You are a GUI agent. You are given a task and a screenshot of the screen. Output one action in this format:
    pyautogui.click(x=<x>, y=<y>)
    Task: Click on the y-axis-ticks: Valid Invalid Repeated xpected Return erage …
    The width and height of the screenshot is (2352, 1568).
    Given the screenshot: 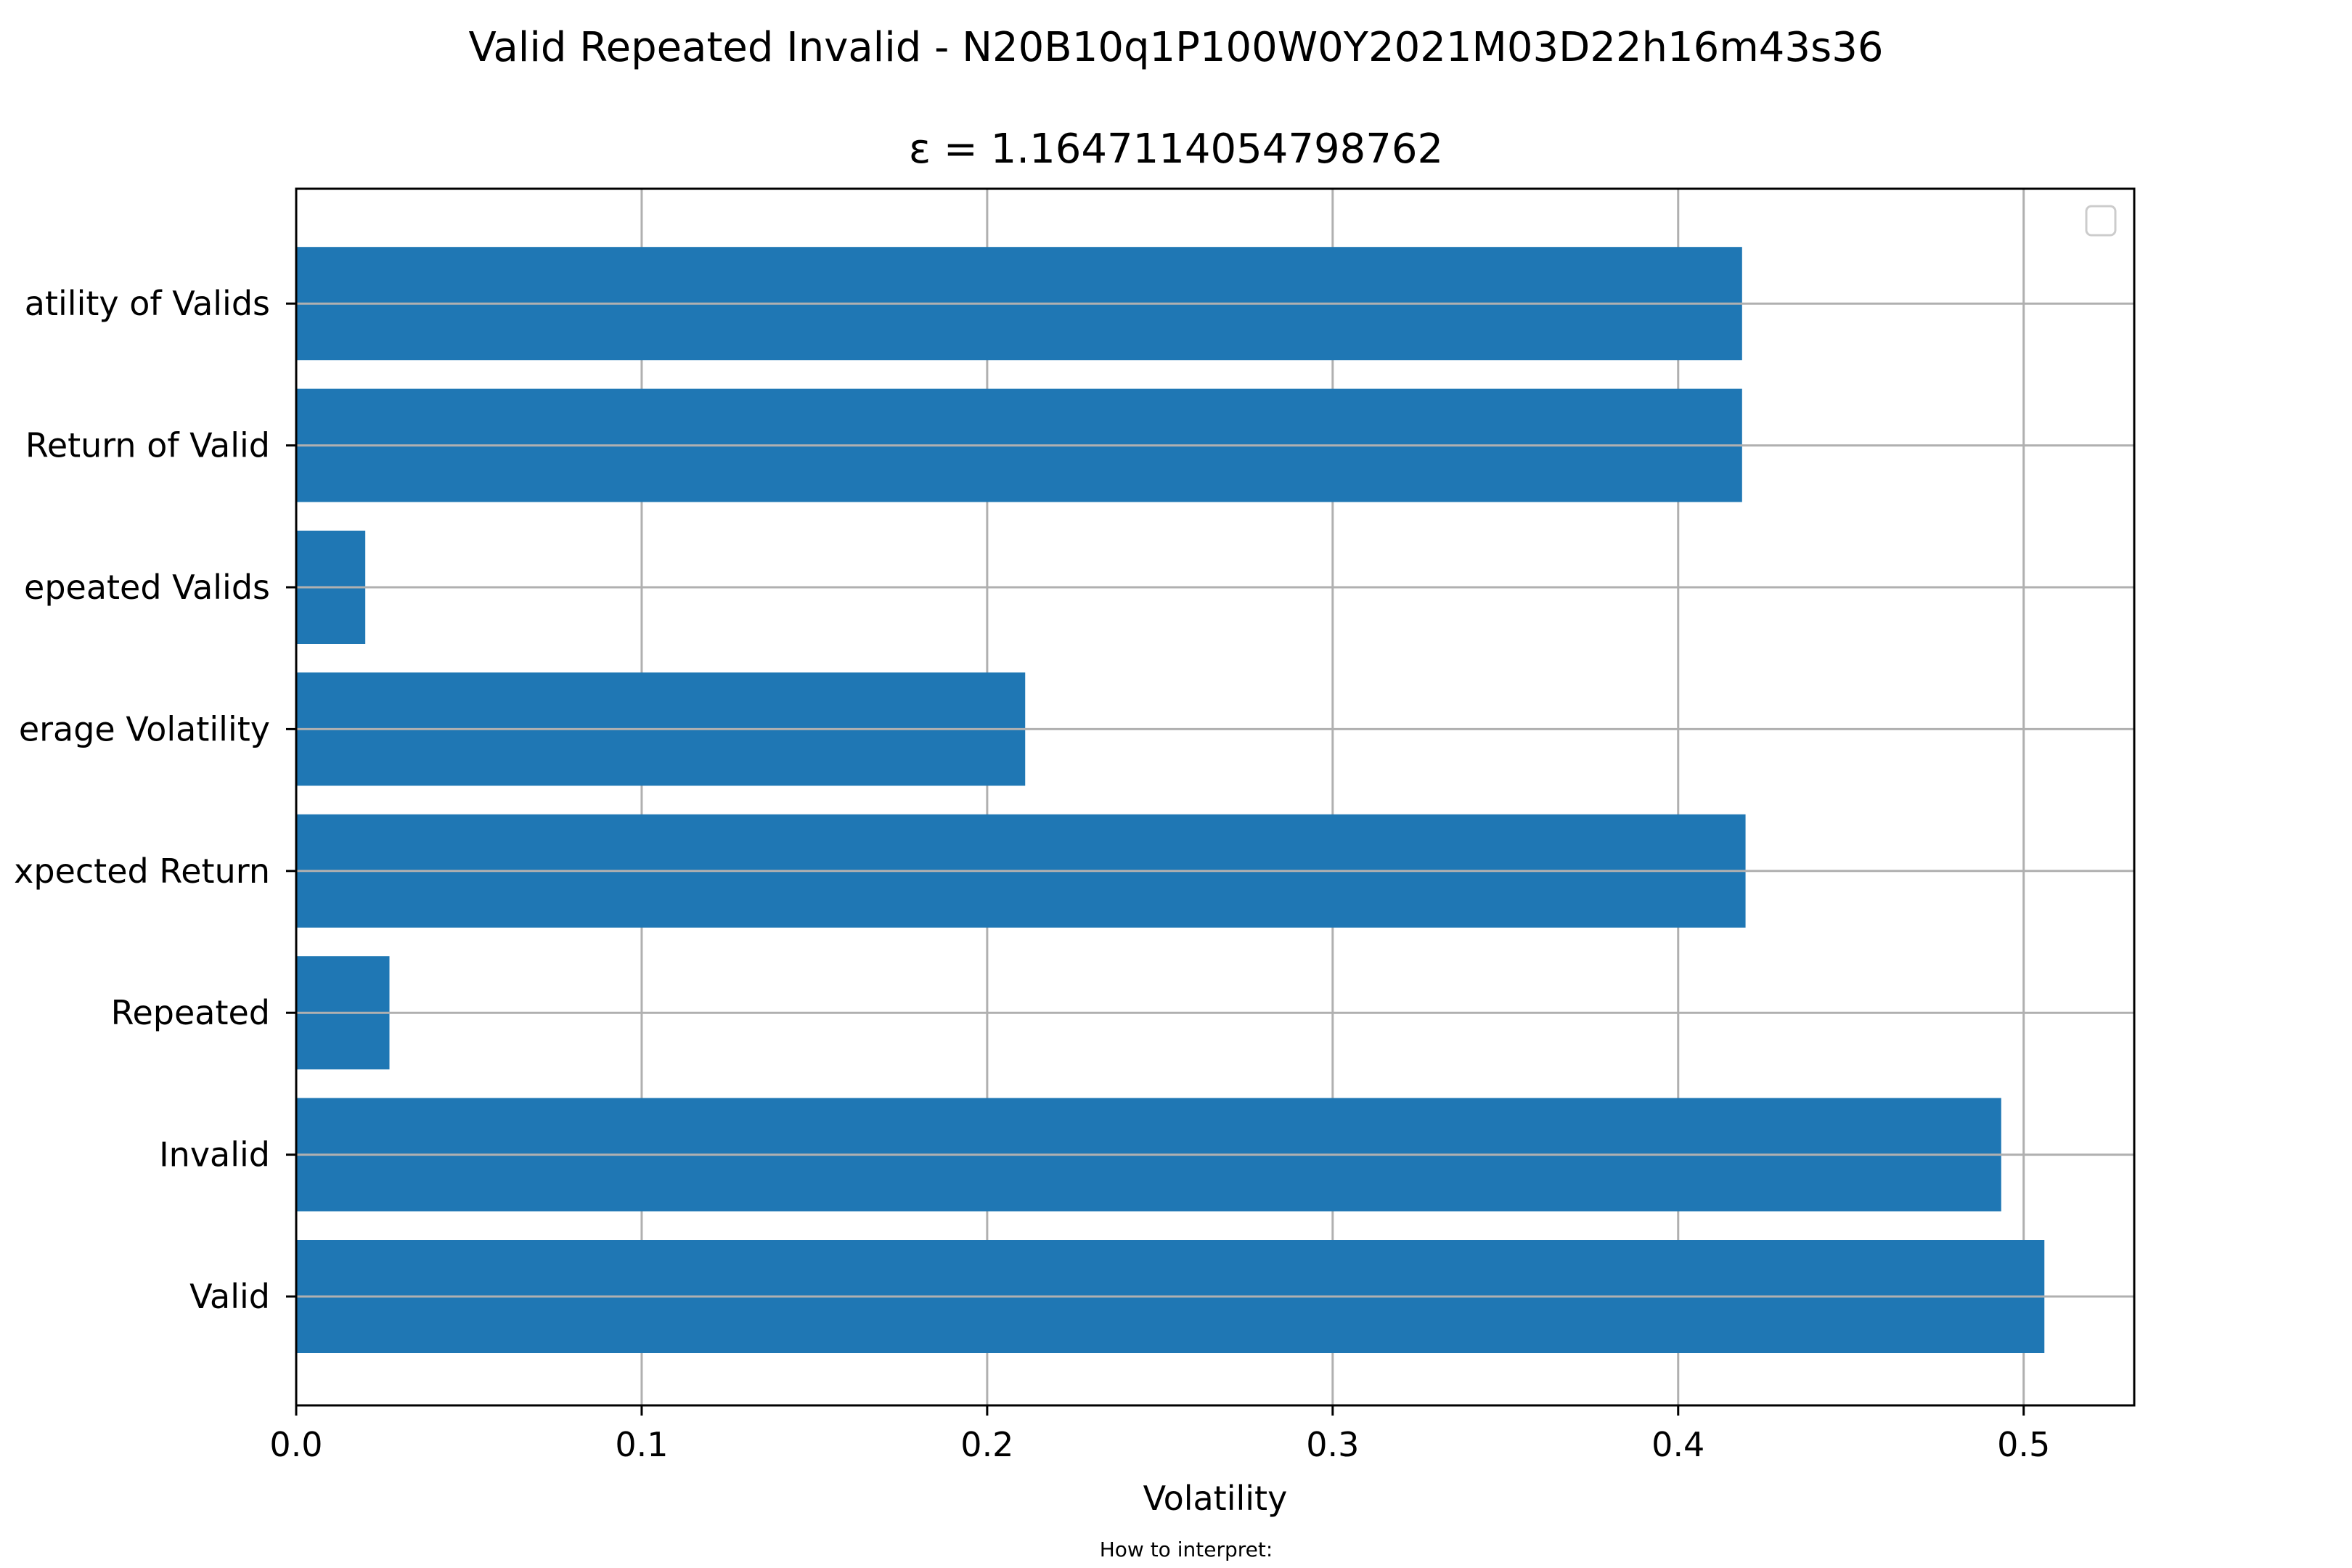 What is the action you would take?
    pyautogui.click(x=155, y=800)
    